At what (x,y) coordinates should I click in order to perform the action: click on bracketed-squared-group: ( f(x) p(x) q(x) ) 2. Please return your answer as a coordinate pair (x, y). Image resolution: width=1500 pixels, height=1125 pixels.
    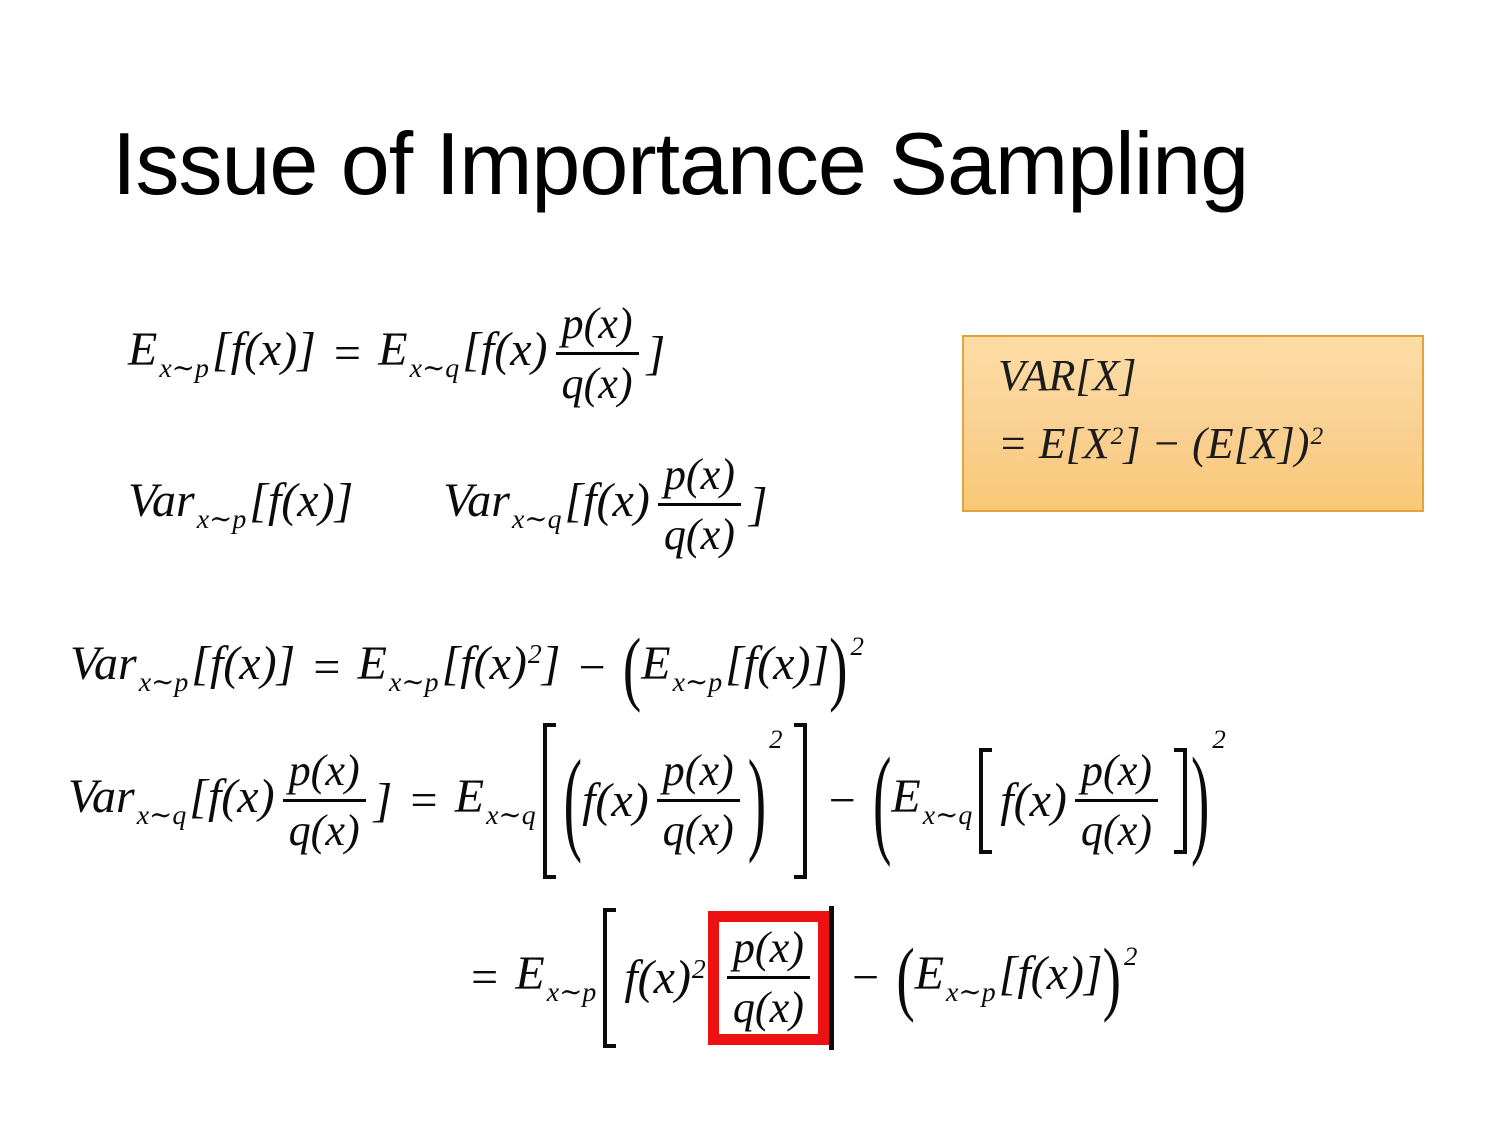
    Looking at the image, I should click on (675, 801).